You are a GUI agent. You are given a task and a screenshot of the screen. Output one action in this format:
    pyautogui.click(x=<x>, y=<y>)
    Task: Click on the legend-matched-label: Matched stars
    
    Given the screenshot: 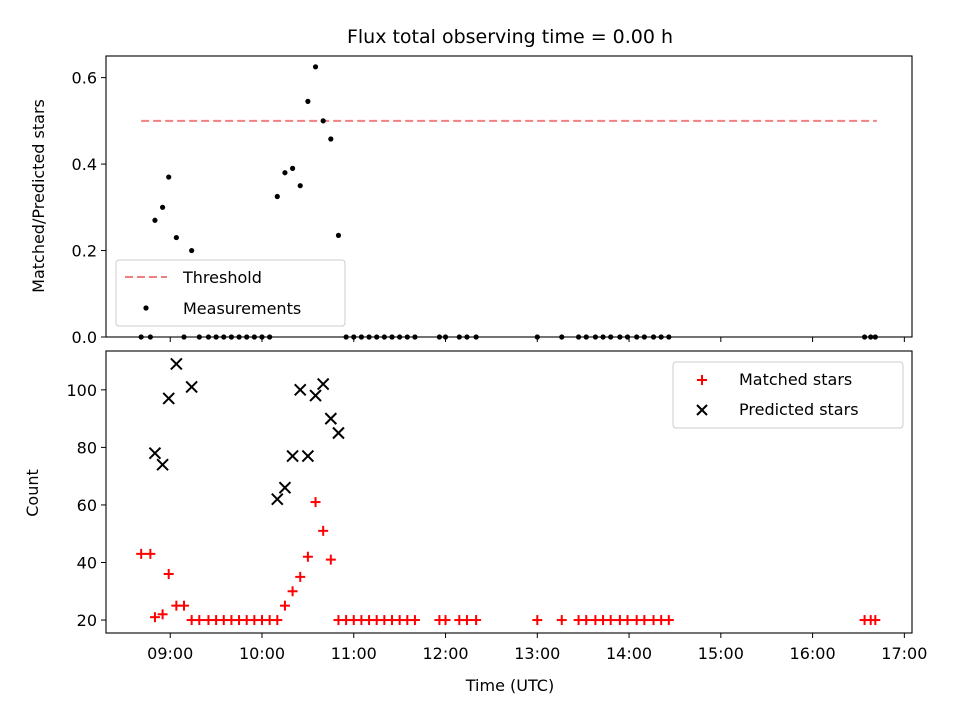 What is the action you would take?
    pyautogui.click(x=795, y=379)
    